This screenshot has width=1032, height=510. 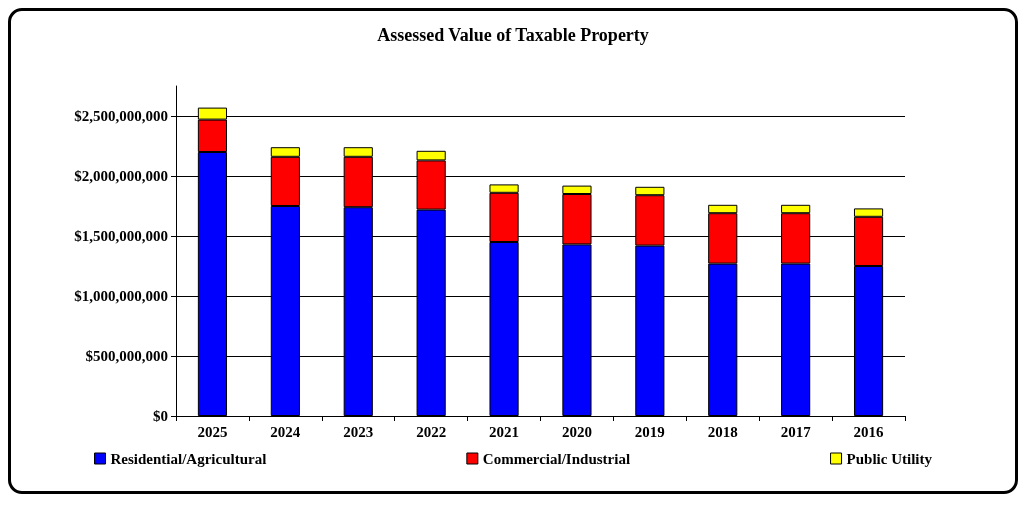 What do you see at coordinates (126, 356) in the screenshot?
I see `y-tick-label: $500,000,000` at bounding box center [126, 356].